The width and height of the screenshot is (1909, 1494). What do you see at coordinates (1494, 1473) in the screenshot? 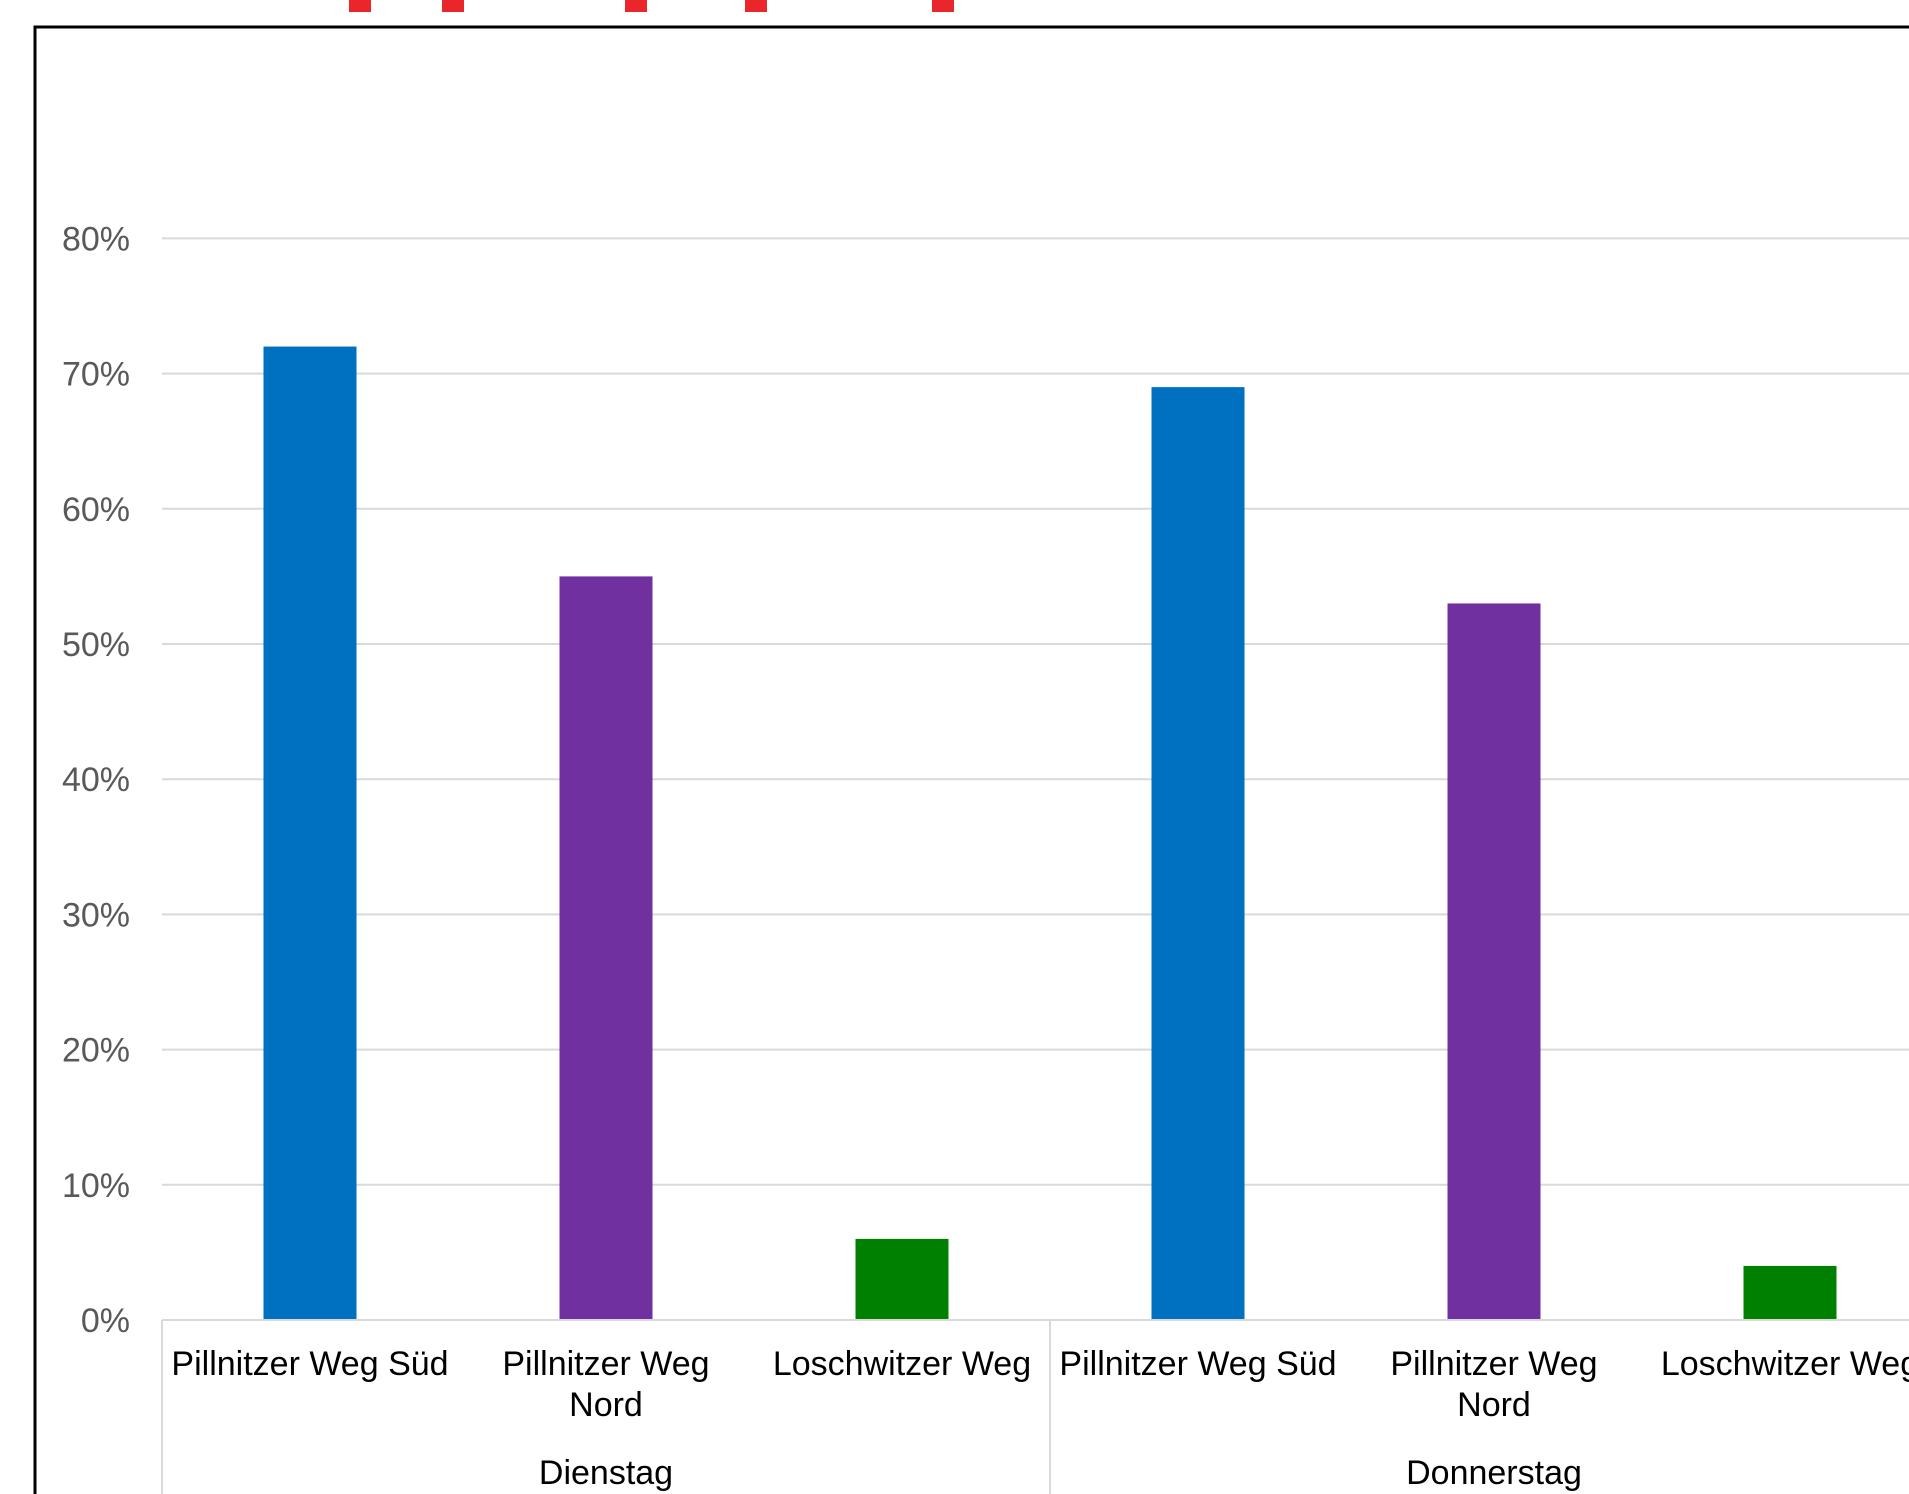
I see `group-label-donnerstag: Donnerstag` at bounding box center [1494, 1473].